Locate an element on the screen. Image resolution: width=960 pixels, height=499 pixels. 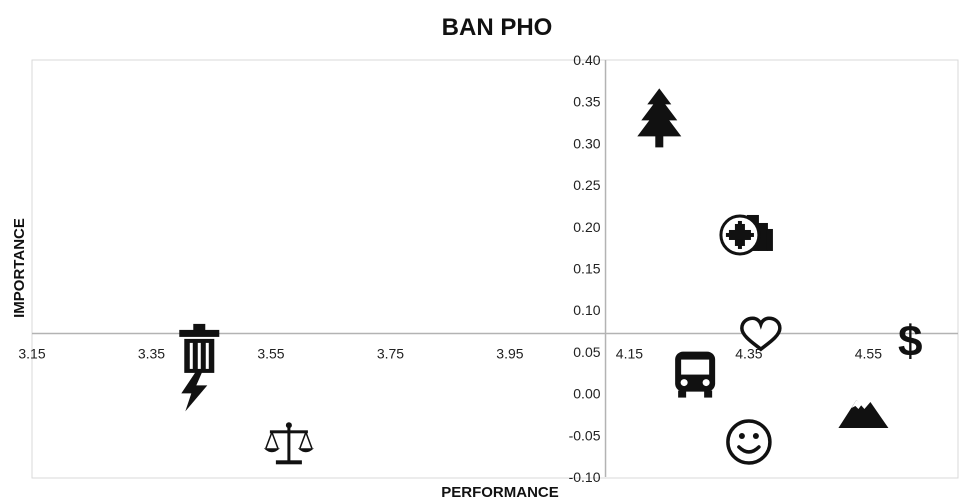
y-tick-label: 0.00 is located at coordinates (586, 394).